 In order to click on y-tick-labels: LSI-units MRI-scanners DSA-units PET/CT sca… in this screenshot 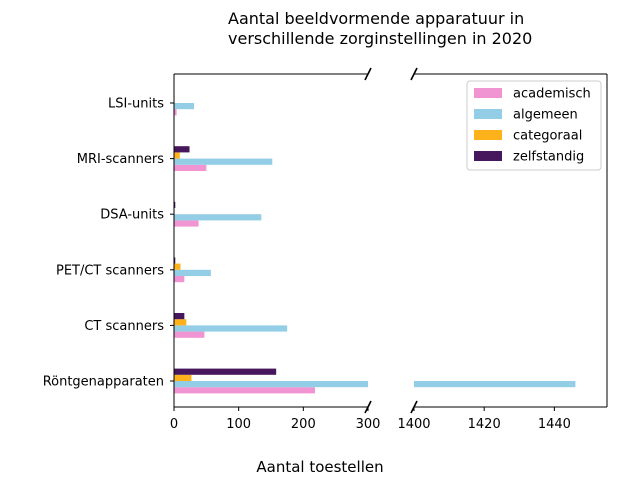, I will do `click(108, 243)`.